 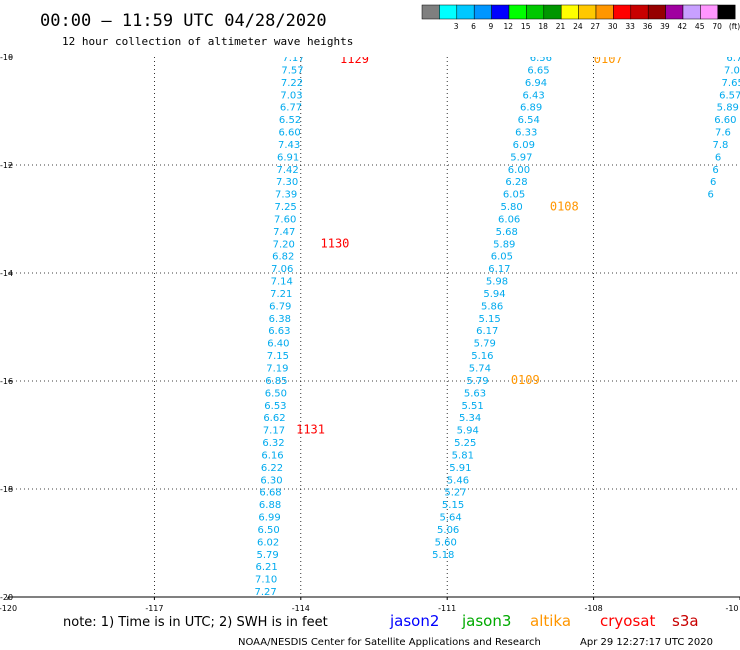 I want to click on y-tick-label: -10, so click(x=6, y=57).